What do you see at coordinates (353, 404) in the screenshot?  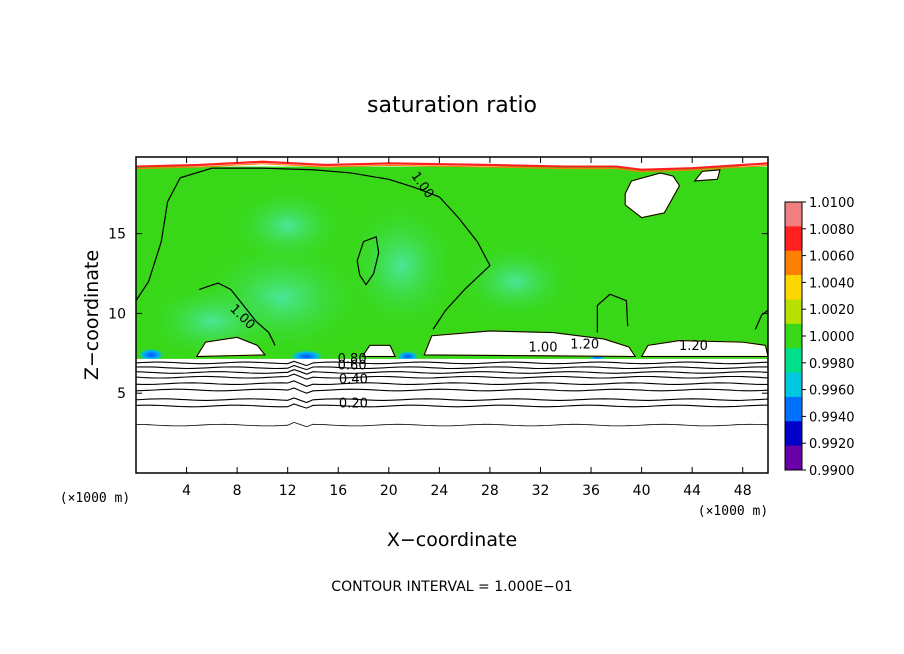 I see `contour-label: 0.20` at bounding box center [353, 404].